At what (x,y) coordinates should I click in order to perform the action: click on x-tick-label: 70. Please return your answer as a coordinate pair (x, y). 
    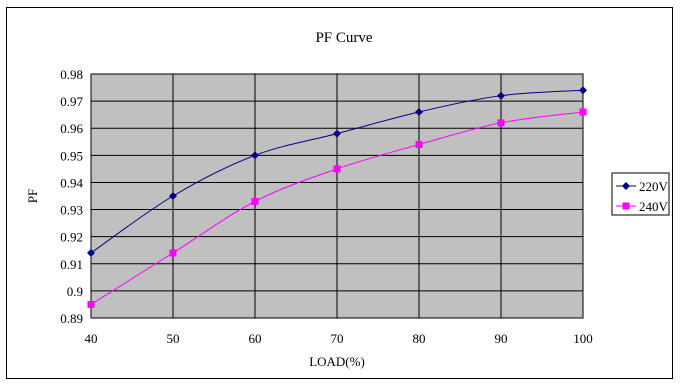
    Looking at the image, I should click on (337, 338).